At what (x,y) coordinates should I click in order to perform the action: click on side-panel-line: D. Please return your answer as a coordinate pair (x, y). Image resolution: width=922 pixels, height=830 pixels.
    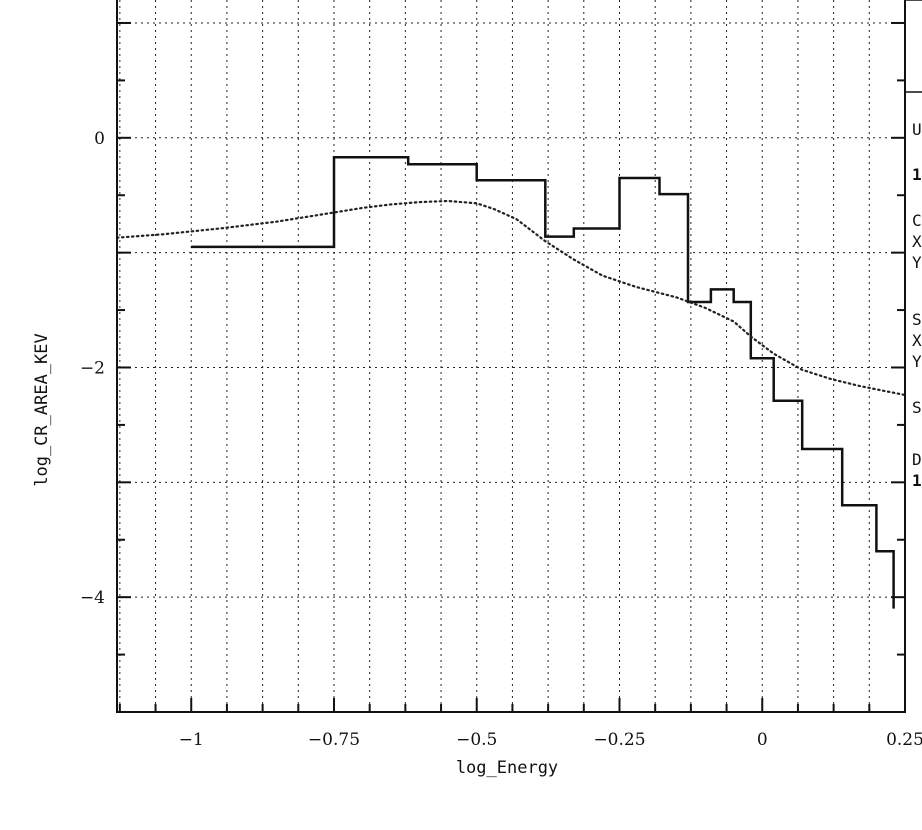
    Looking at the image, I should click on (917, 459).